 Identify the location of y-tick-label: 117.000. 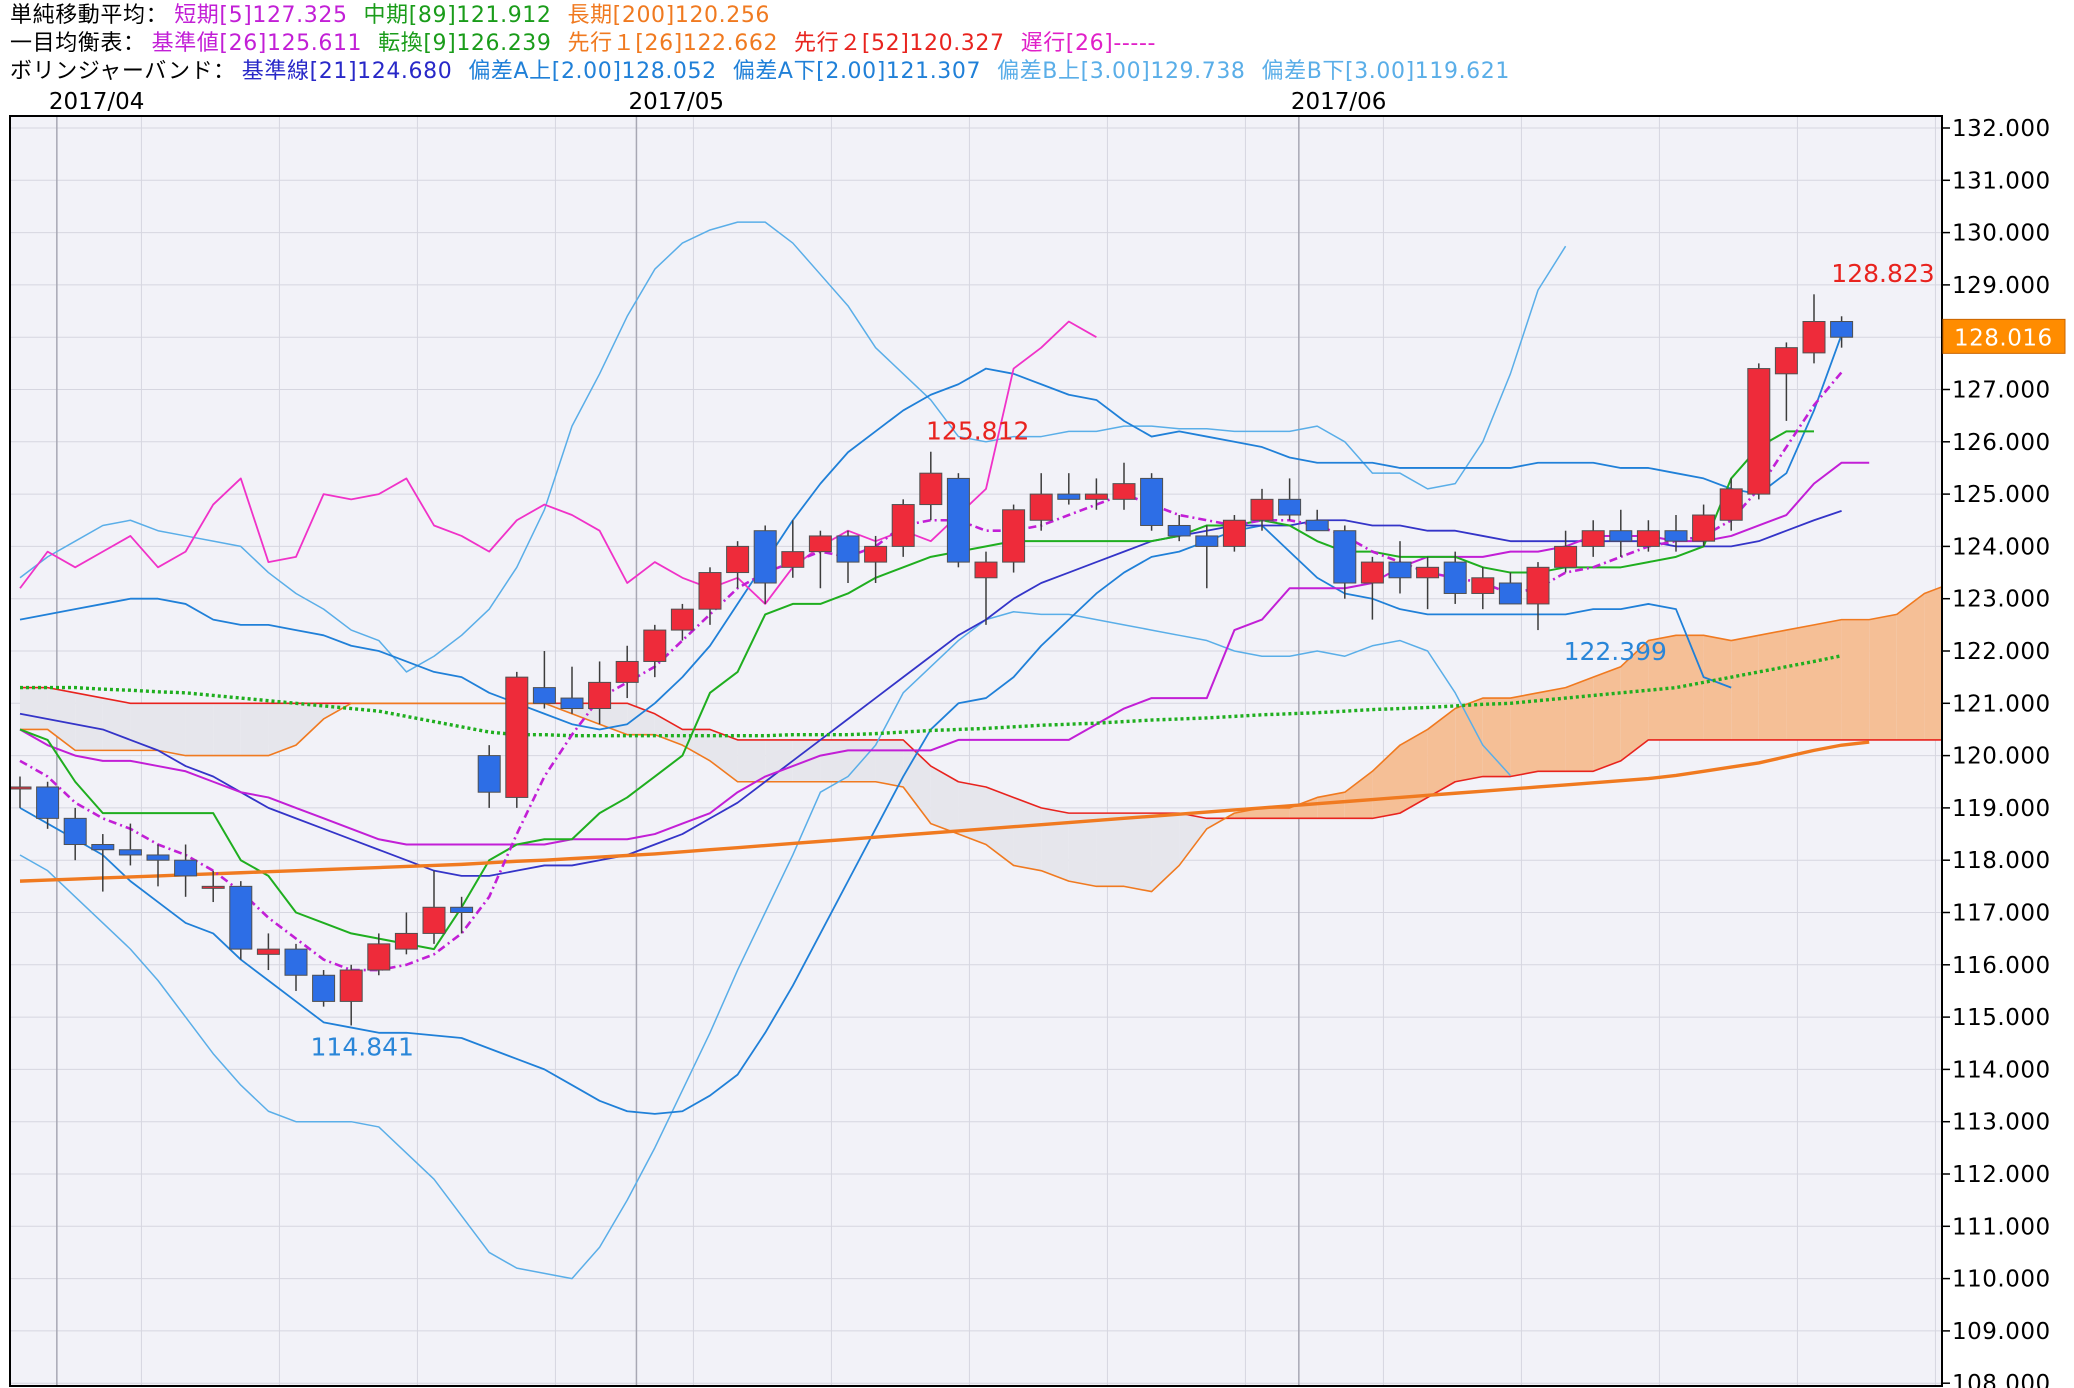
(2001, 914).